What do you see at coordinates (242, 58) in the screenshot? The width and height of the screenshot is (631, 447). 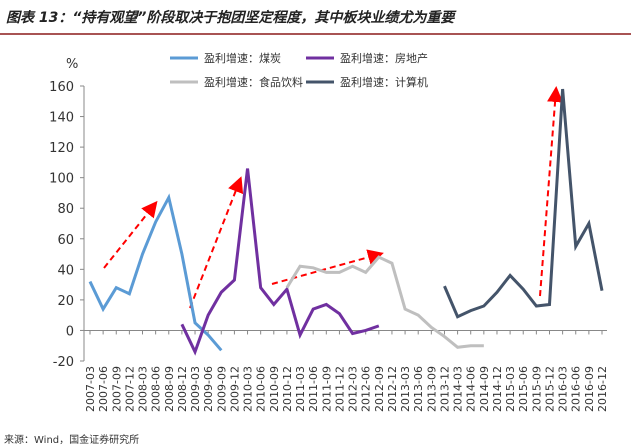 I see `legend-label: 盈利增速：煤炭` at bounding box center [242, 58].